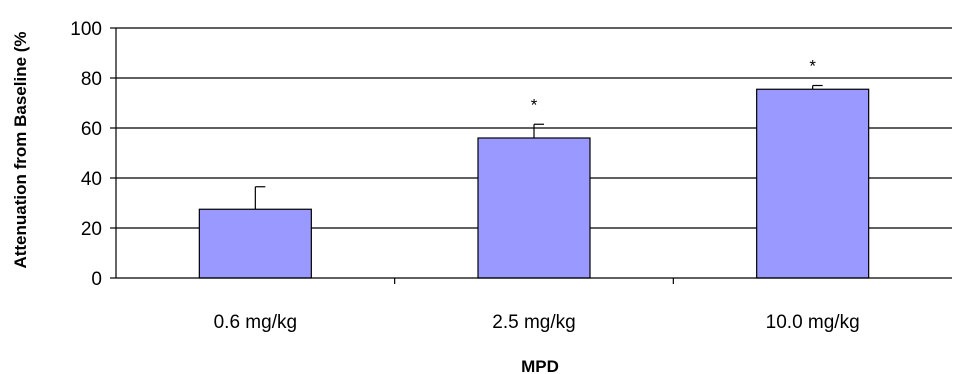  I want to click on y-tick-label-100: 100, so click(86, 29).